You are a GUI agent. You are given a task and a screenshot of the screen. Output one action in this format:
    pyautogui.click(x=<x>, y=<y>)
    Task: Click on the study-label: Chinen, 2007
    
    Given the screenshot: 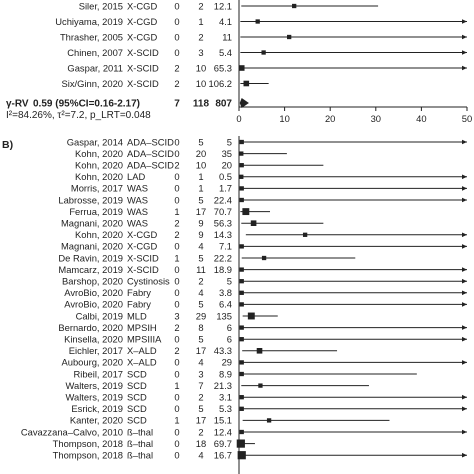 What is the action you would take?
    pyautogui.click(x=95, y=52)
    